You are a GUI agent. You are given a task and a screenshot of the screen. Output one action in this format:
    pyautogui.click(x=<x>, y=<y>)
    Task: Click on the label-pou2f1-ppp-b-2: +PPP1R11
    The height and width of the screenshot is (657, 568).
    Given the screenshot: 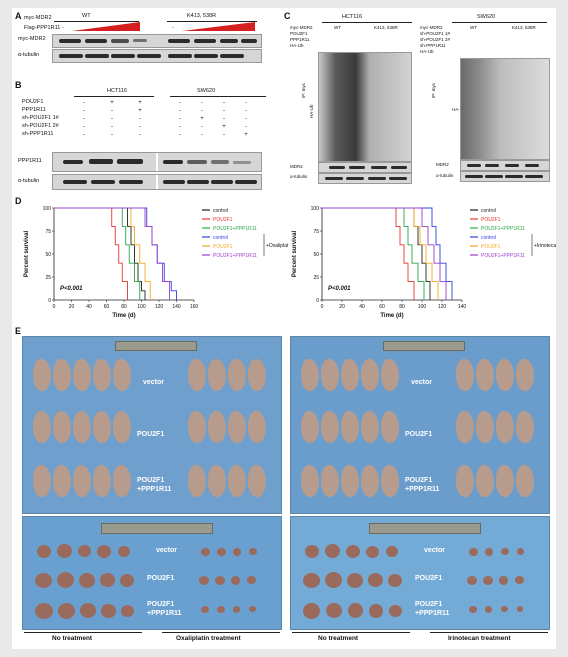 What is the action you would take?
    pyautogui.click(x=422, y=489)
    